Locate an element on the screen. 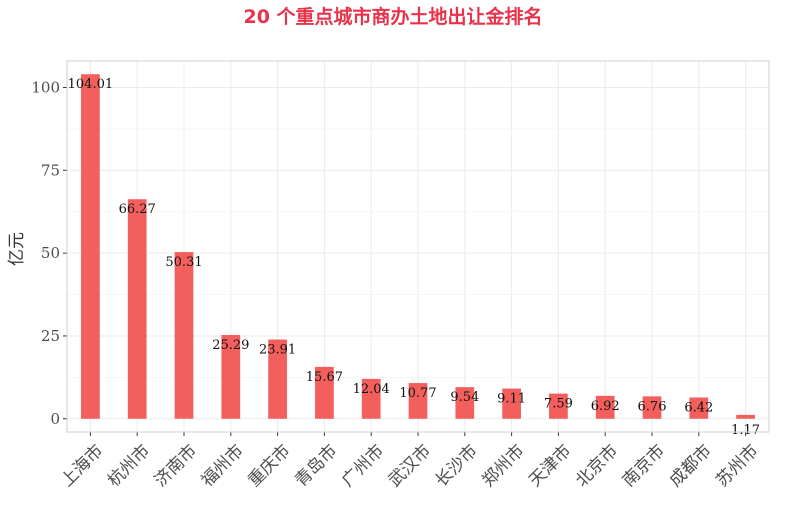  data-label: 9.11 is located at coordinates (511, 399).